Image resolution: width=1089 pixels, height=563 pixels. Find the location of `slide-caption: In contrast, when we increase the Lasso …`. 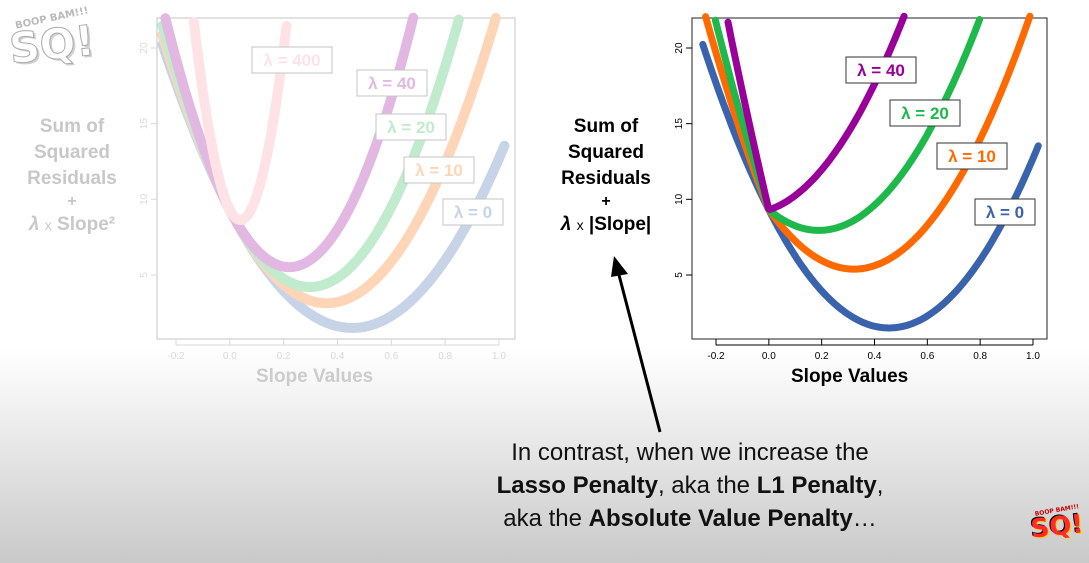

slide-caption: In contrast, when we increase the Lasso … is located at coordinates (690, 485).